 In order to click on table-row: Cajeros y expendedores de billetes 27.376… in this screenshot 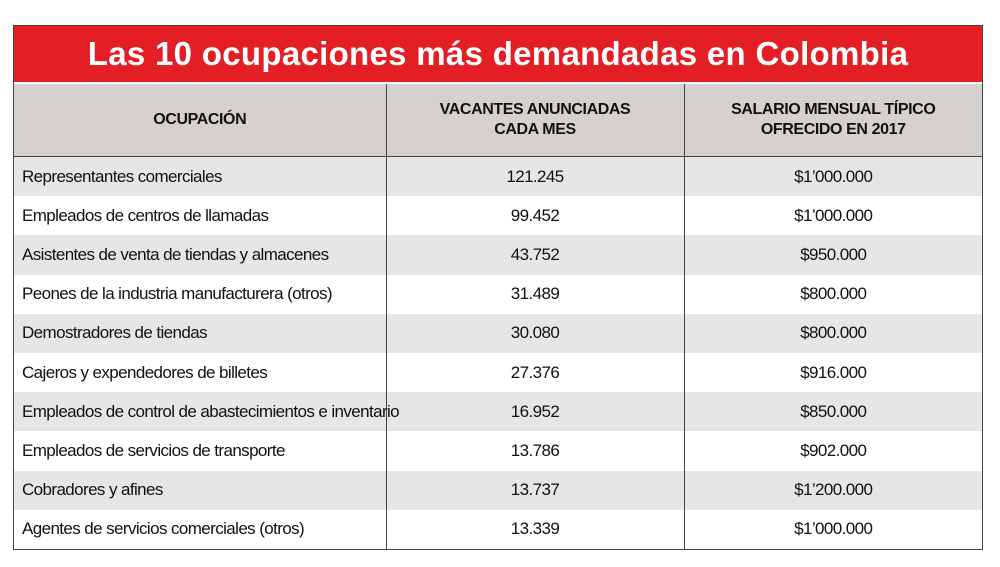, I will do `click(498, 372)`.